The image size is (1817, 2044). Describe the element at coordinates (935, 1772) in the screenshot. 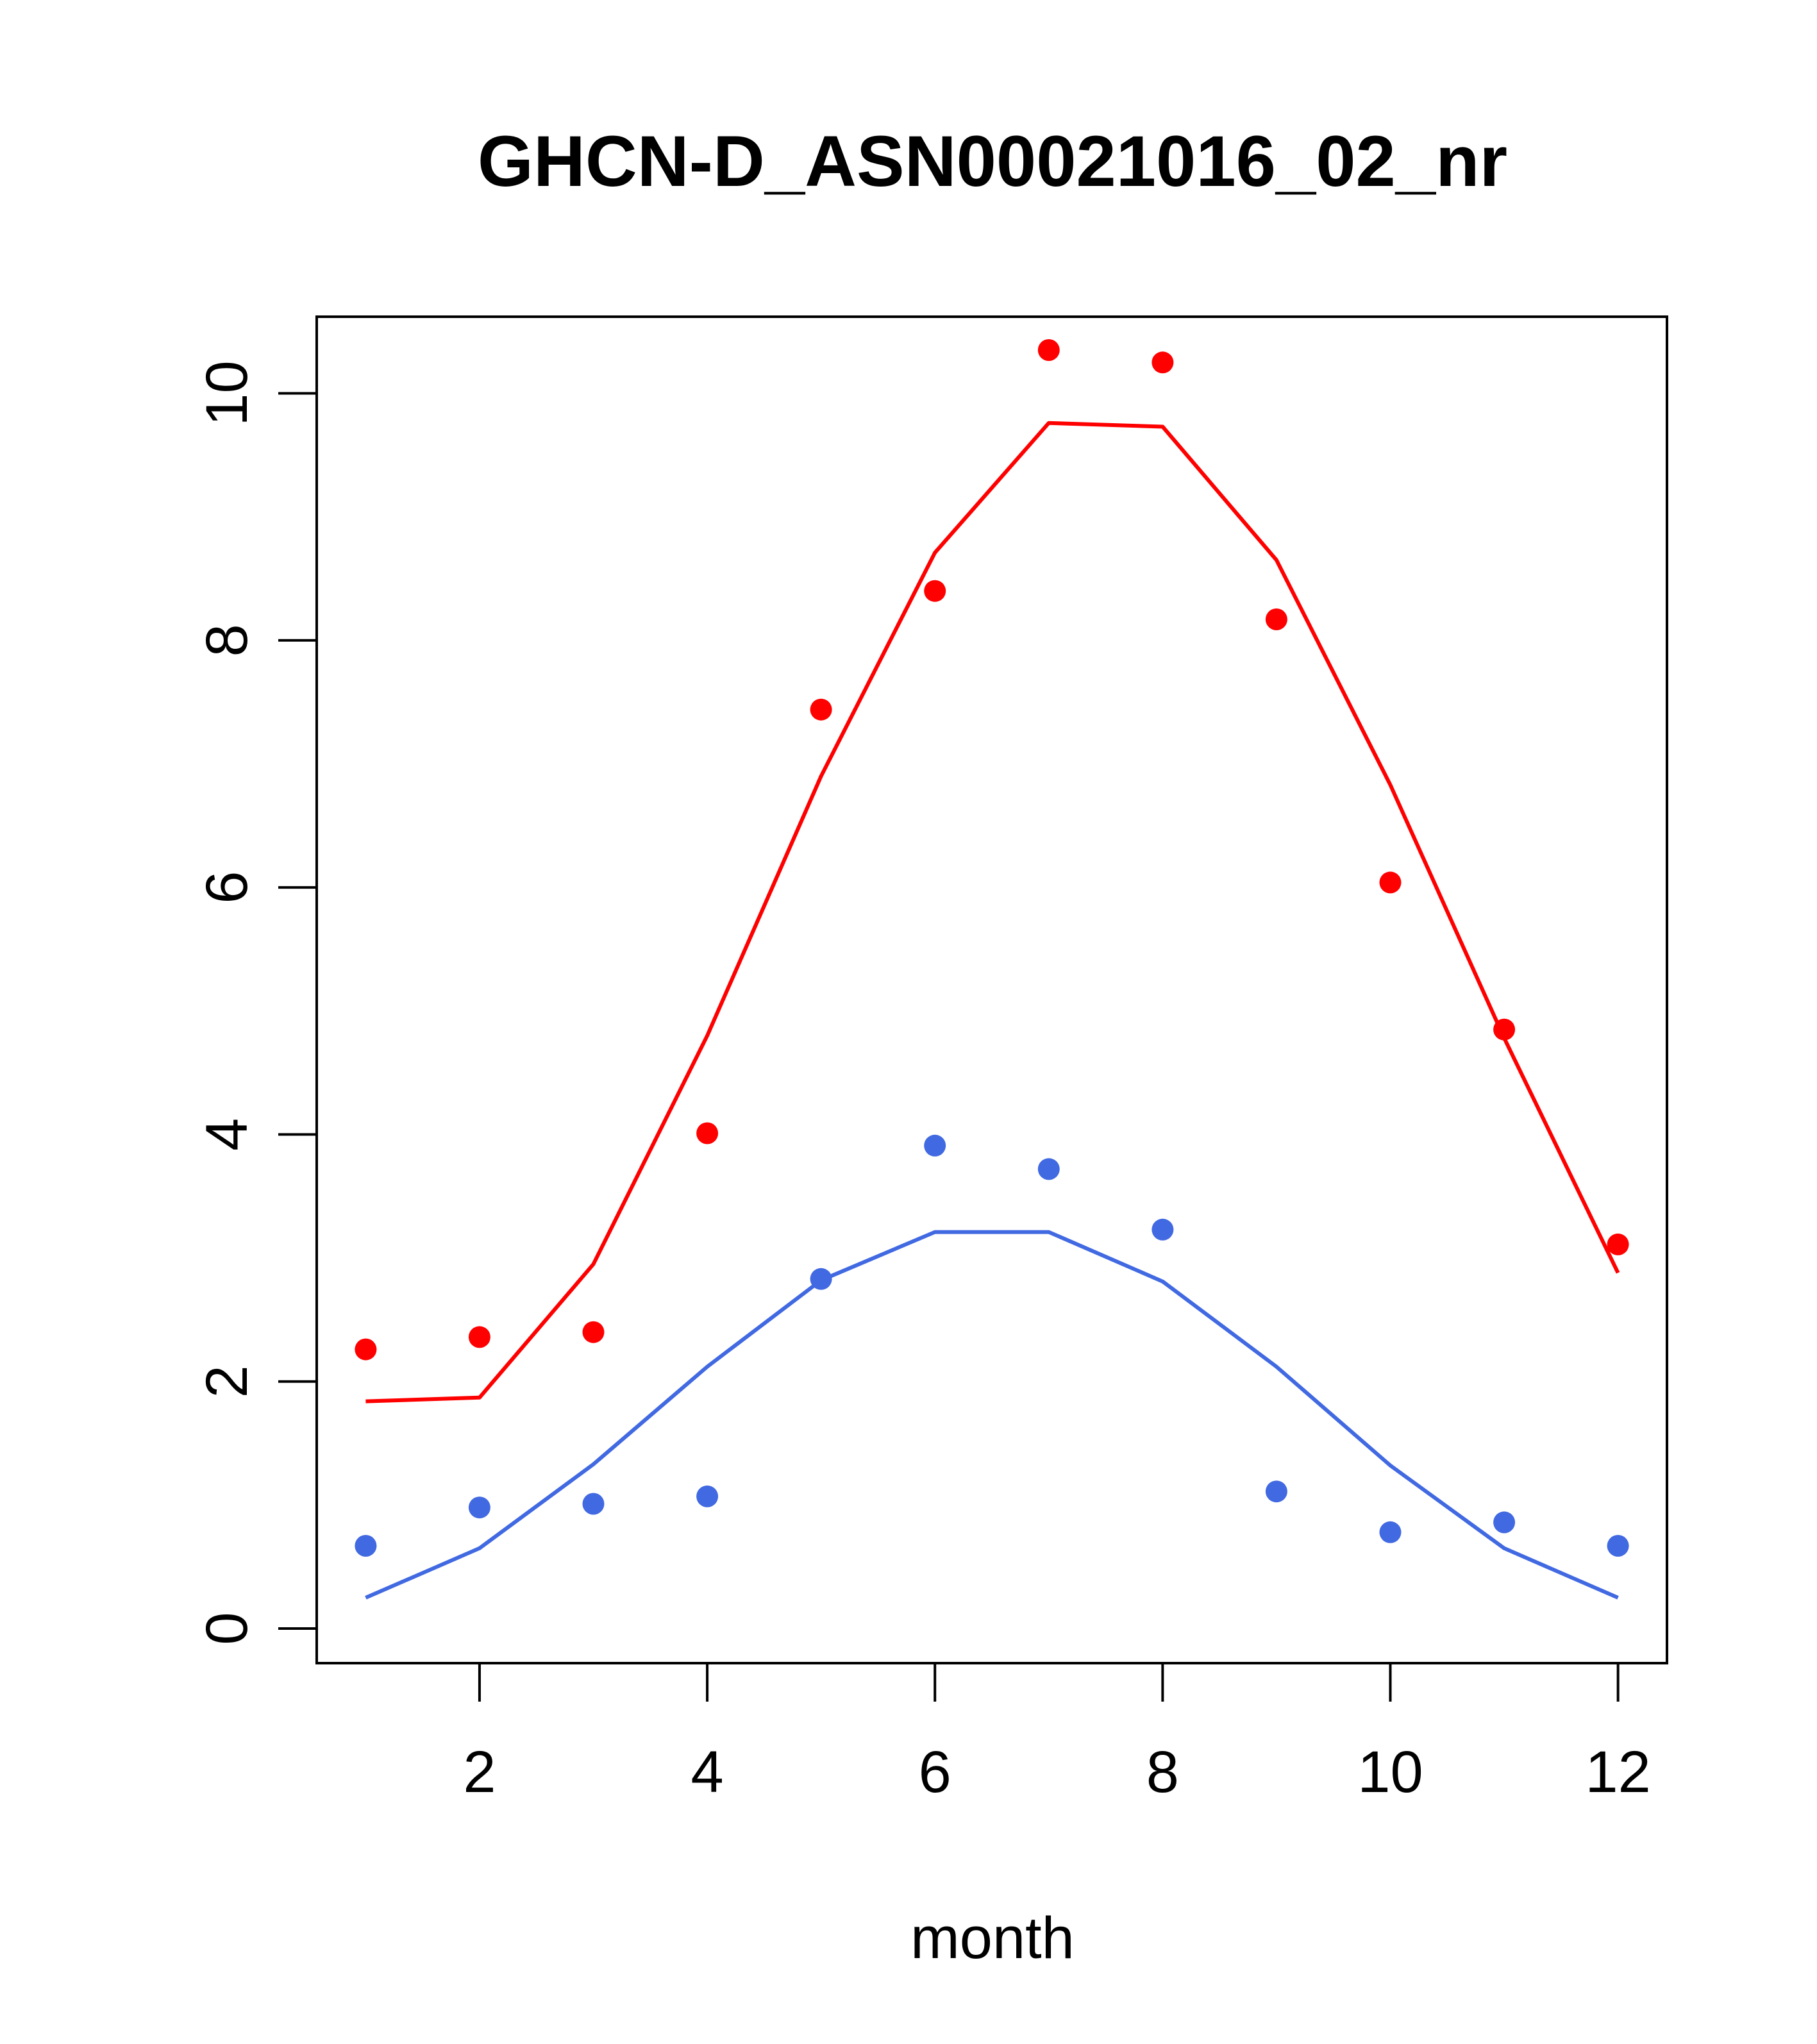

I see `x-tick-label: 6` at that location.